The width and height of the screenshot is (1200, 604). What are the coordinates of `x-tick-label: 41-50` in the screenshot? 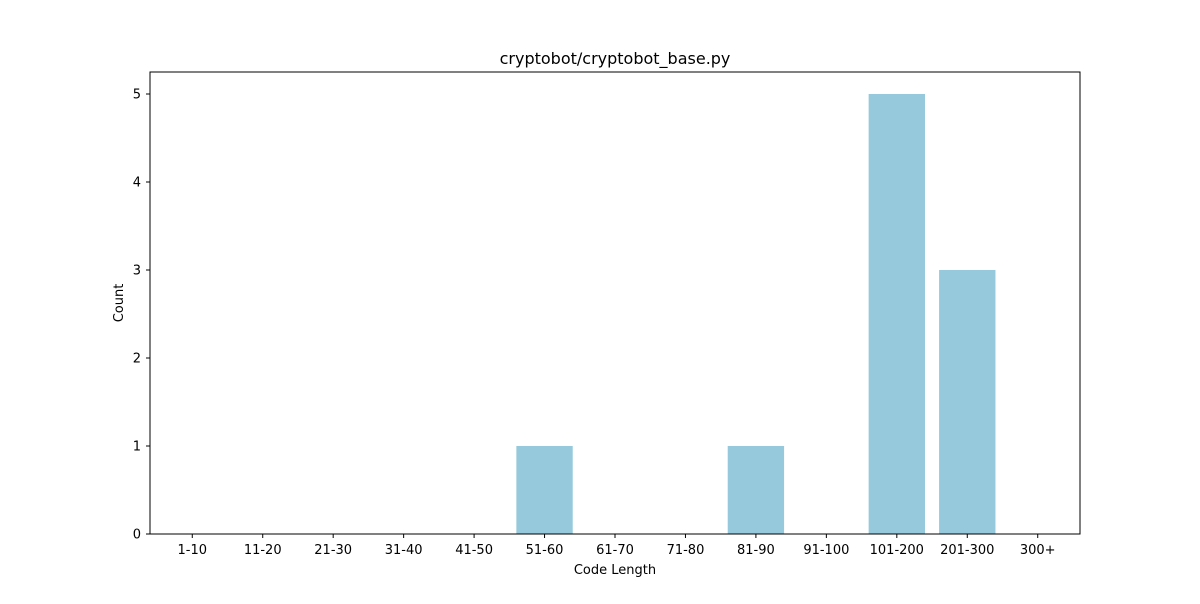 It's located at (474, 550).